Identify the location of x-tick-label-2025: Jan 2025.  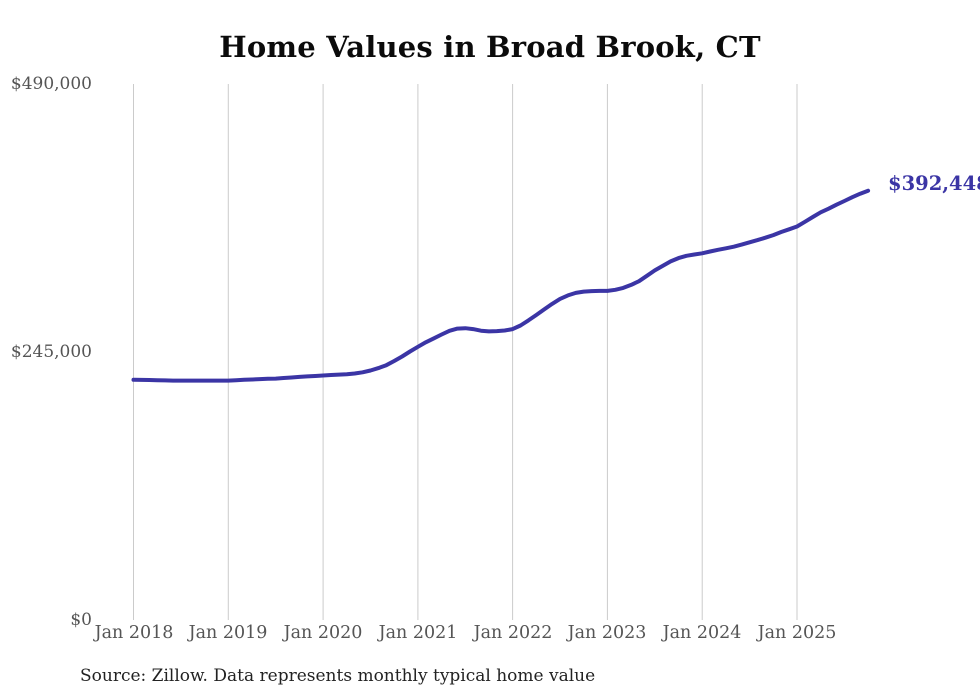
(797, 633).